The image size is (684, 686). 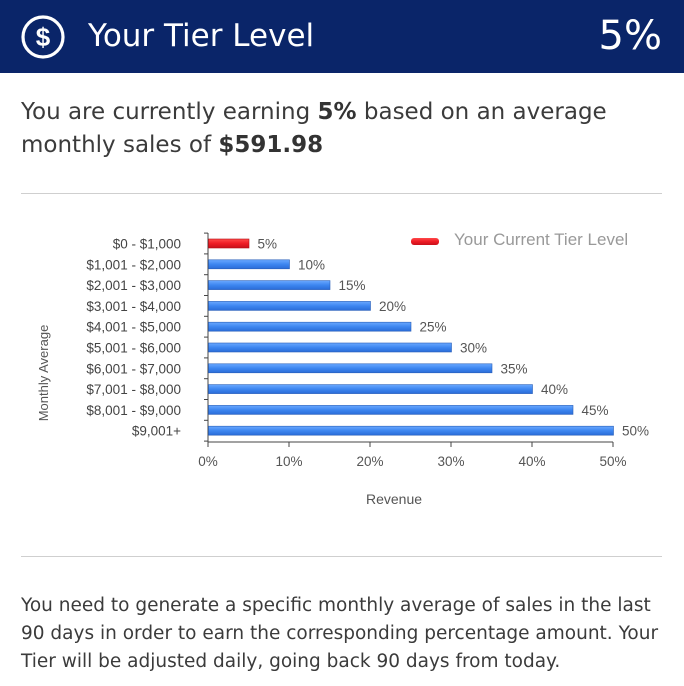 I want to click on value-label: 50%, so click(x=635, y=431).